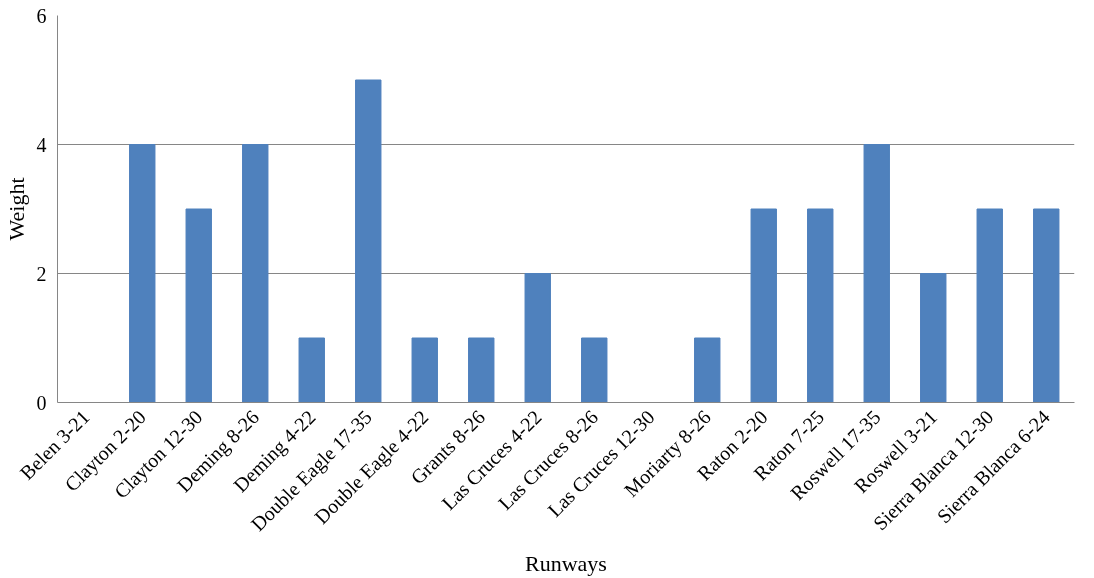  I want to click on x-axis-title: Runways, so click(566, 563).